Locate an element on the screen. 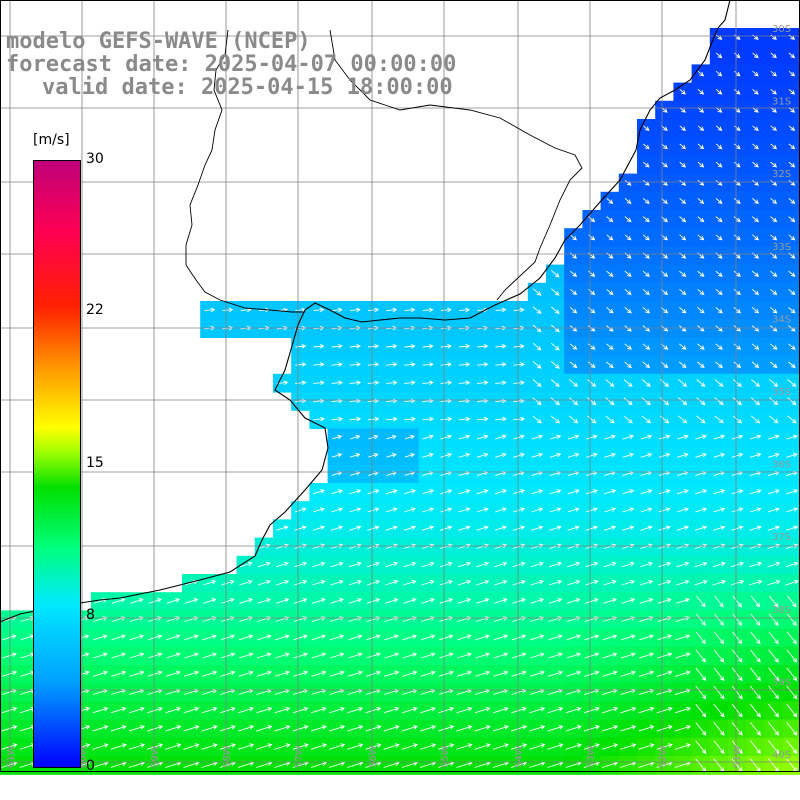 This screenshot has height=800, width=800. latitude-label: 34S is located at coordinates (781, 319).